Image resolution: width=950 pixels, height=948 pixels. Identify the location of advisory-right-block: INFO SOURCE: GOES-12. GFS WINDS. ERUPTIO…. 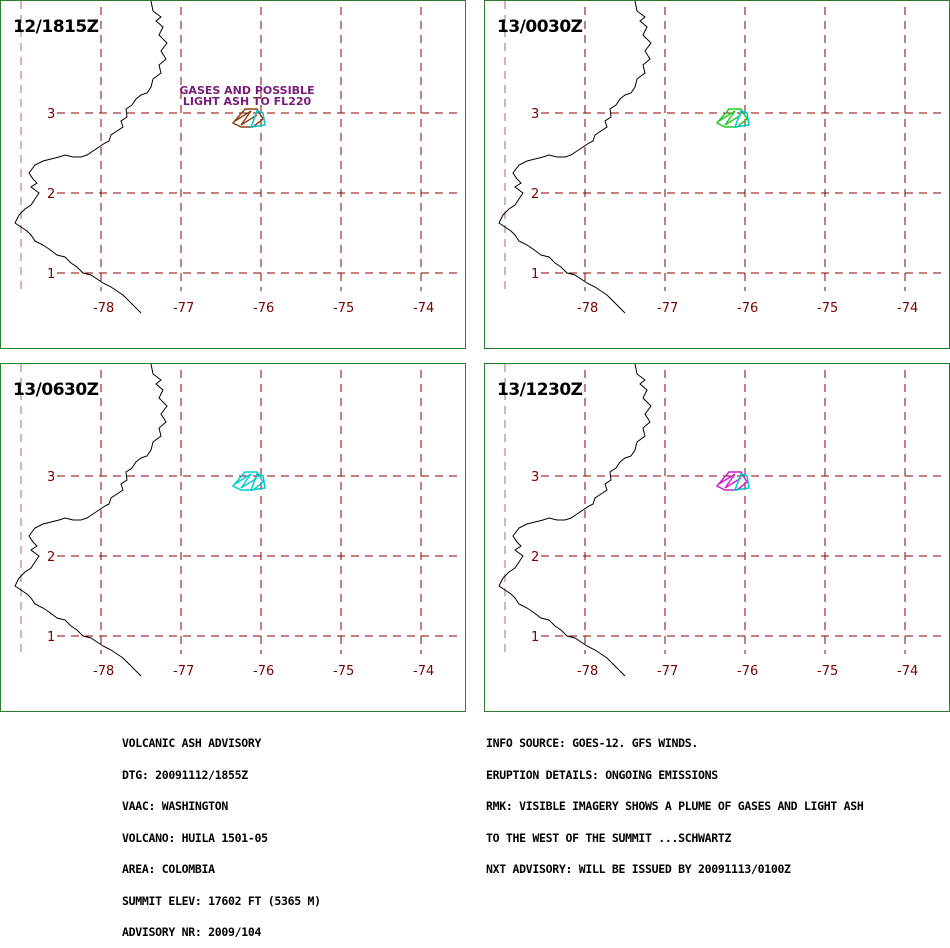
(675, 801).